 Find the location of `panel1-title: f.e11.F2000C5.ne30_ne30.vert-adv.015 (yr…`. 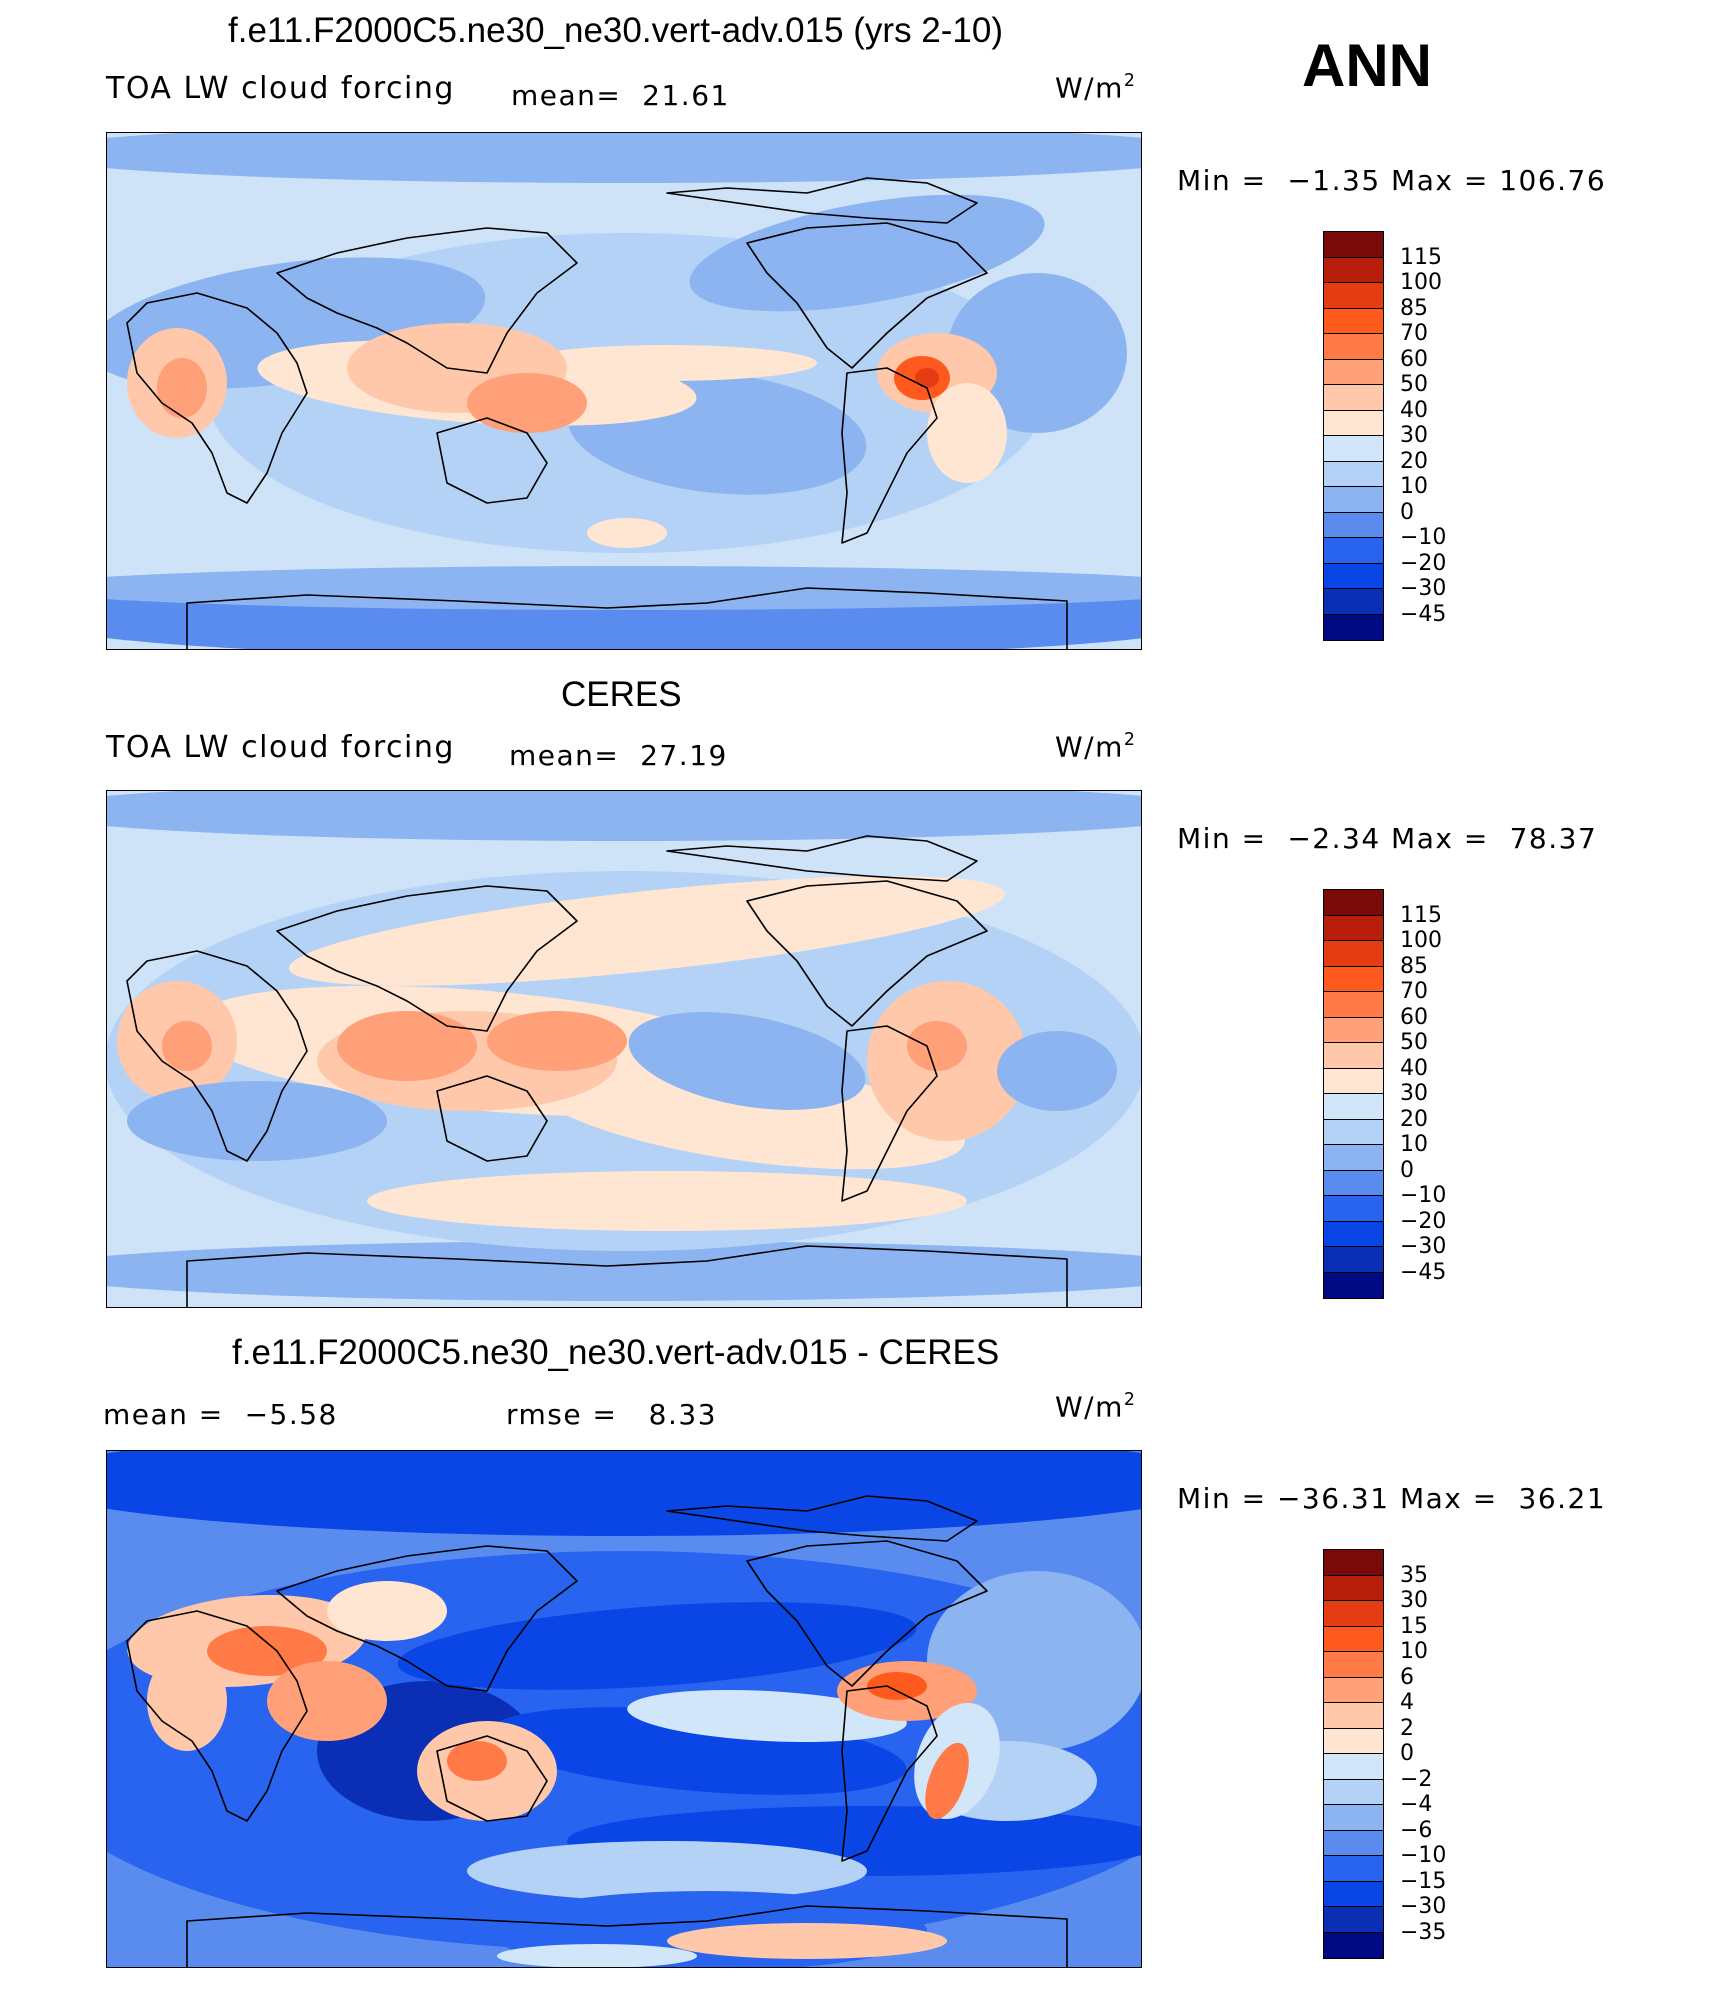

panel1-title: f.e11.F2000C5.ne30_ne30.vert-adv.015 (yr… is located at coordinates (616, 30).